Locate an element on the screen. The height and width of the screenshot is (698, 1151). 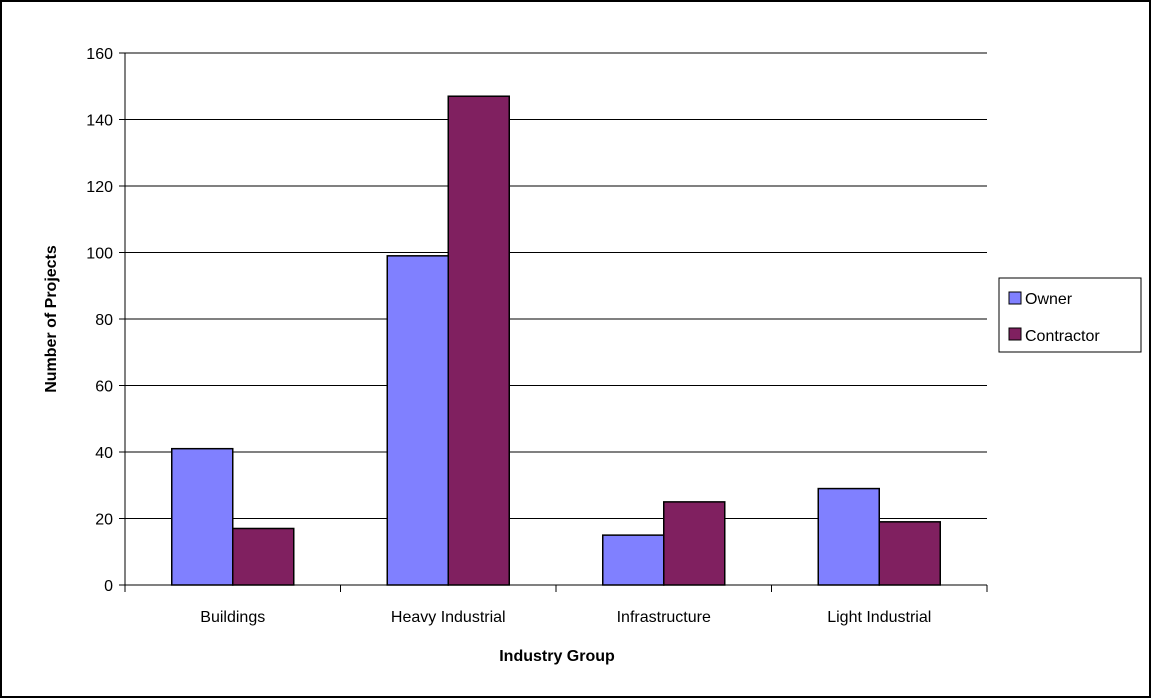
bar-contractor-heavy-industrial is located at coordinates (478, 340).